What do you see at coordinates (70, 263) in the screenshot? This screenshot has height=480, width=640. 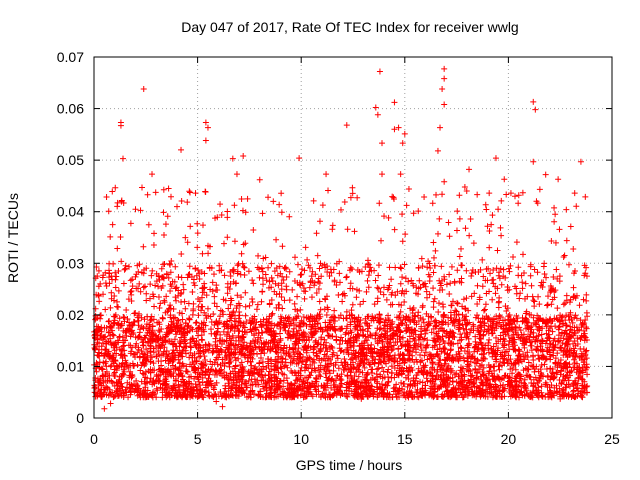 I see `y-tick-label: 0.03` at bounding box center [70, 263].